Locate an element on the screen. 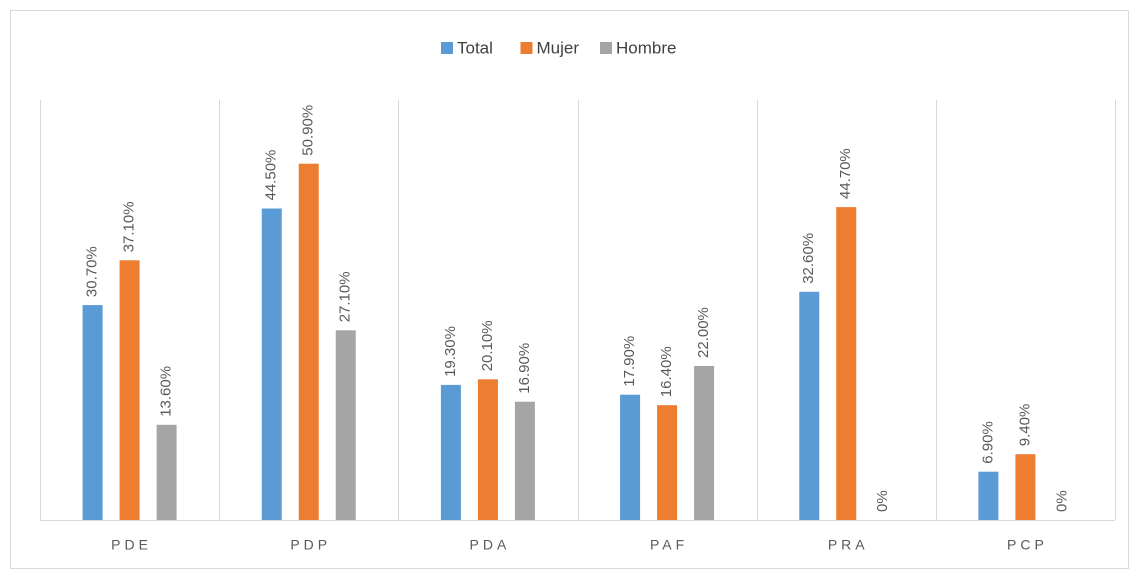 The image size is (1130, 570). data-label: 13.60% is located at coordinates (166, 391).